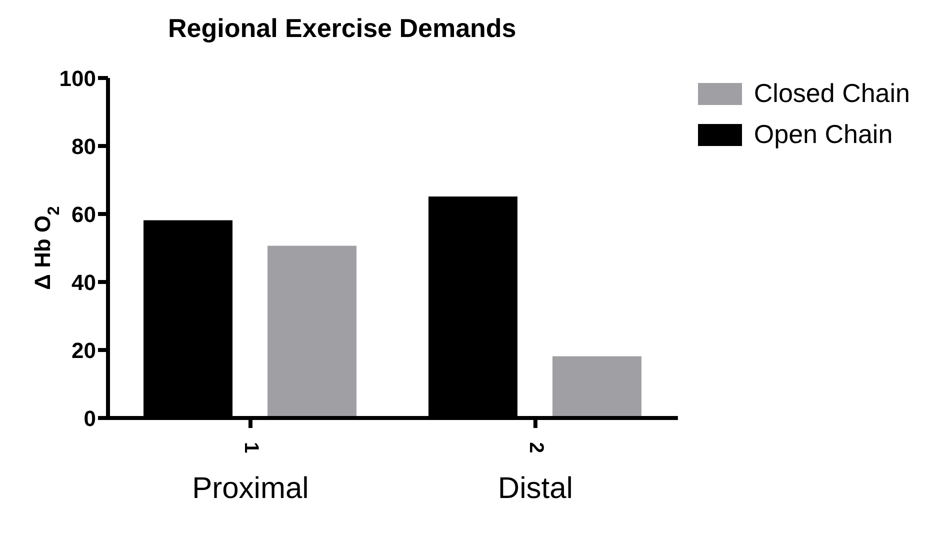 Image resolution: width=928 pixels, height=556 pixels. Describe the element at coordinates (823, 134) in the screenshot. I see `legend-label: Open Chain` at that location.